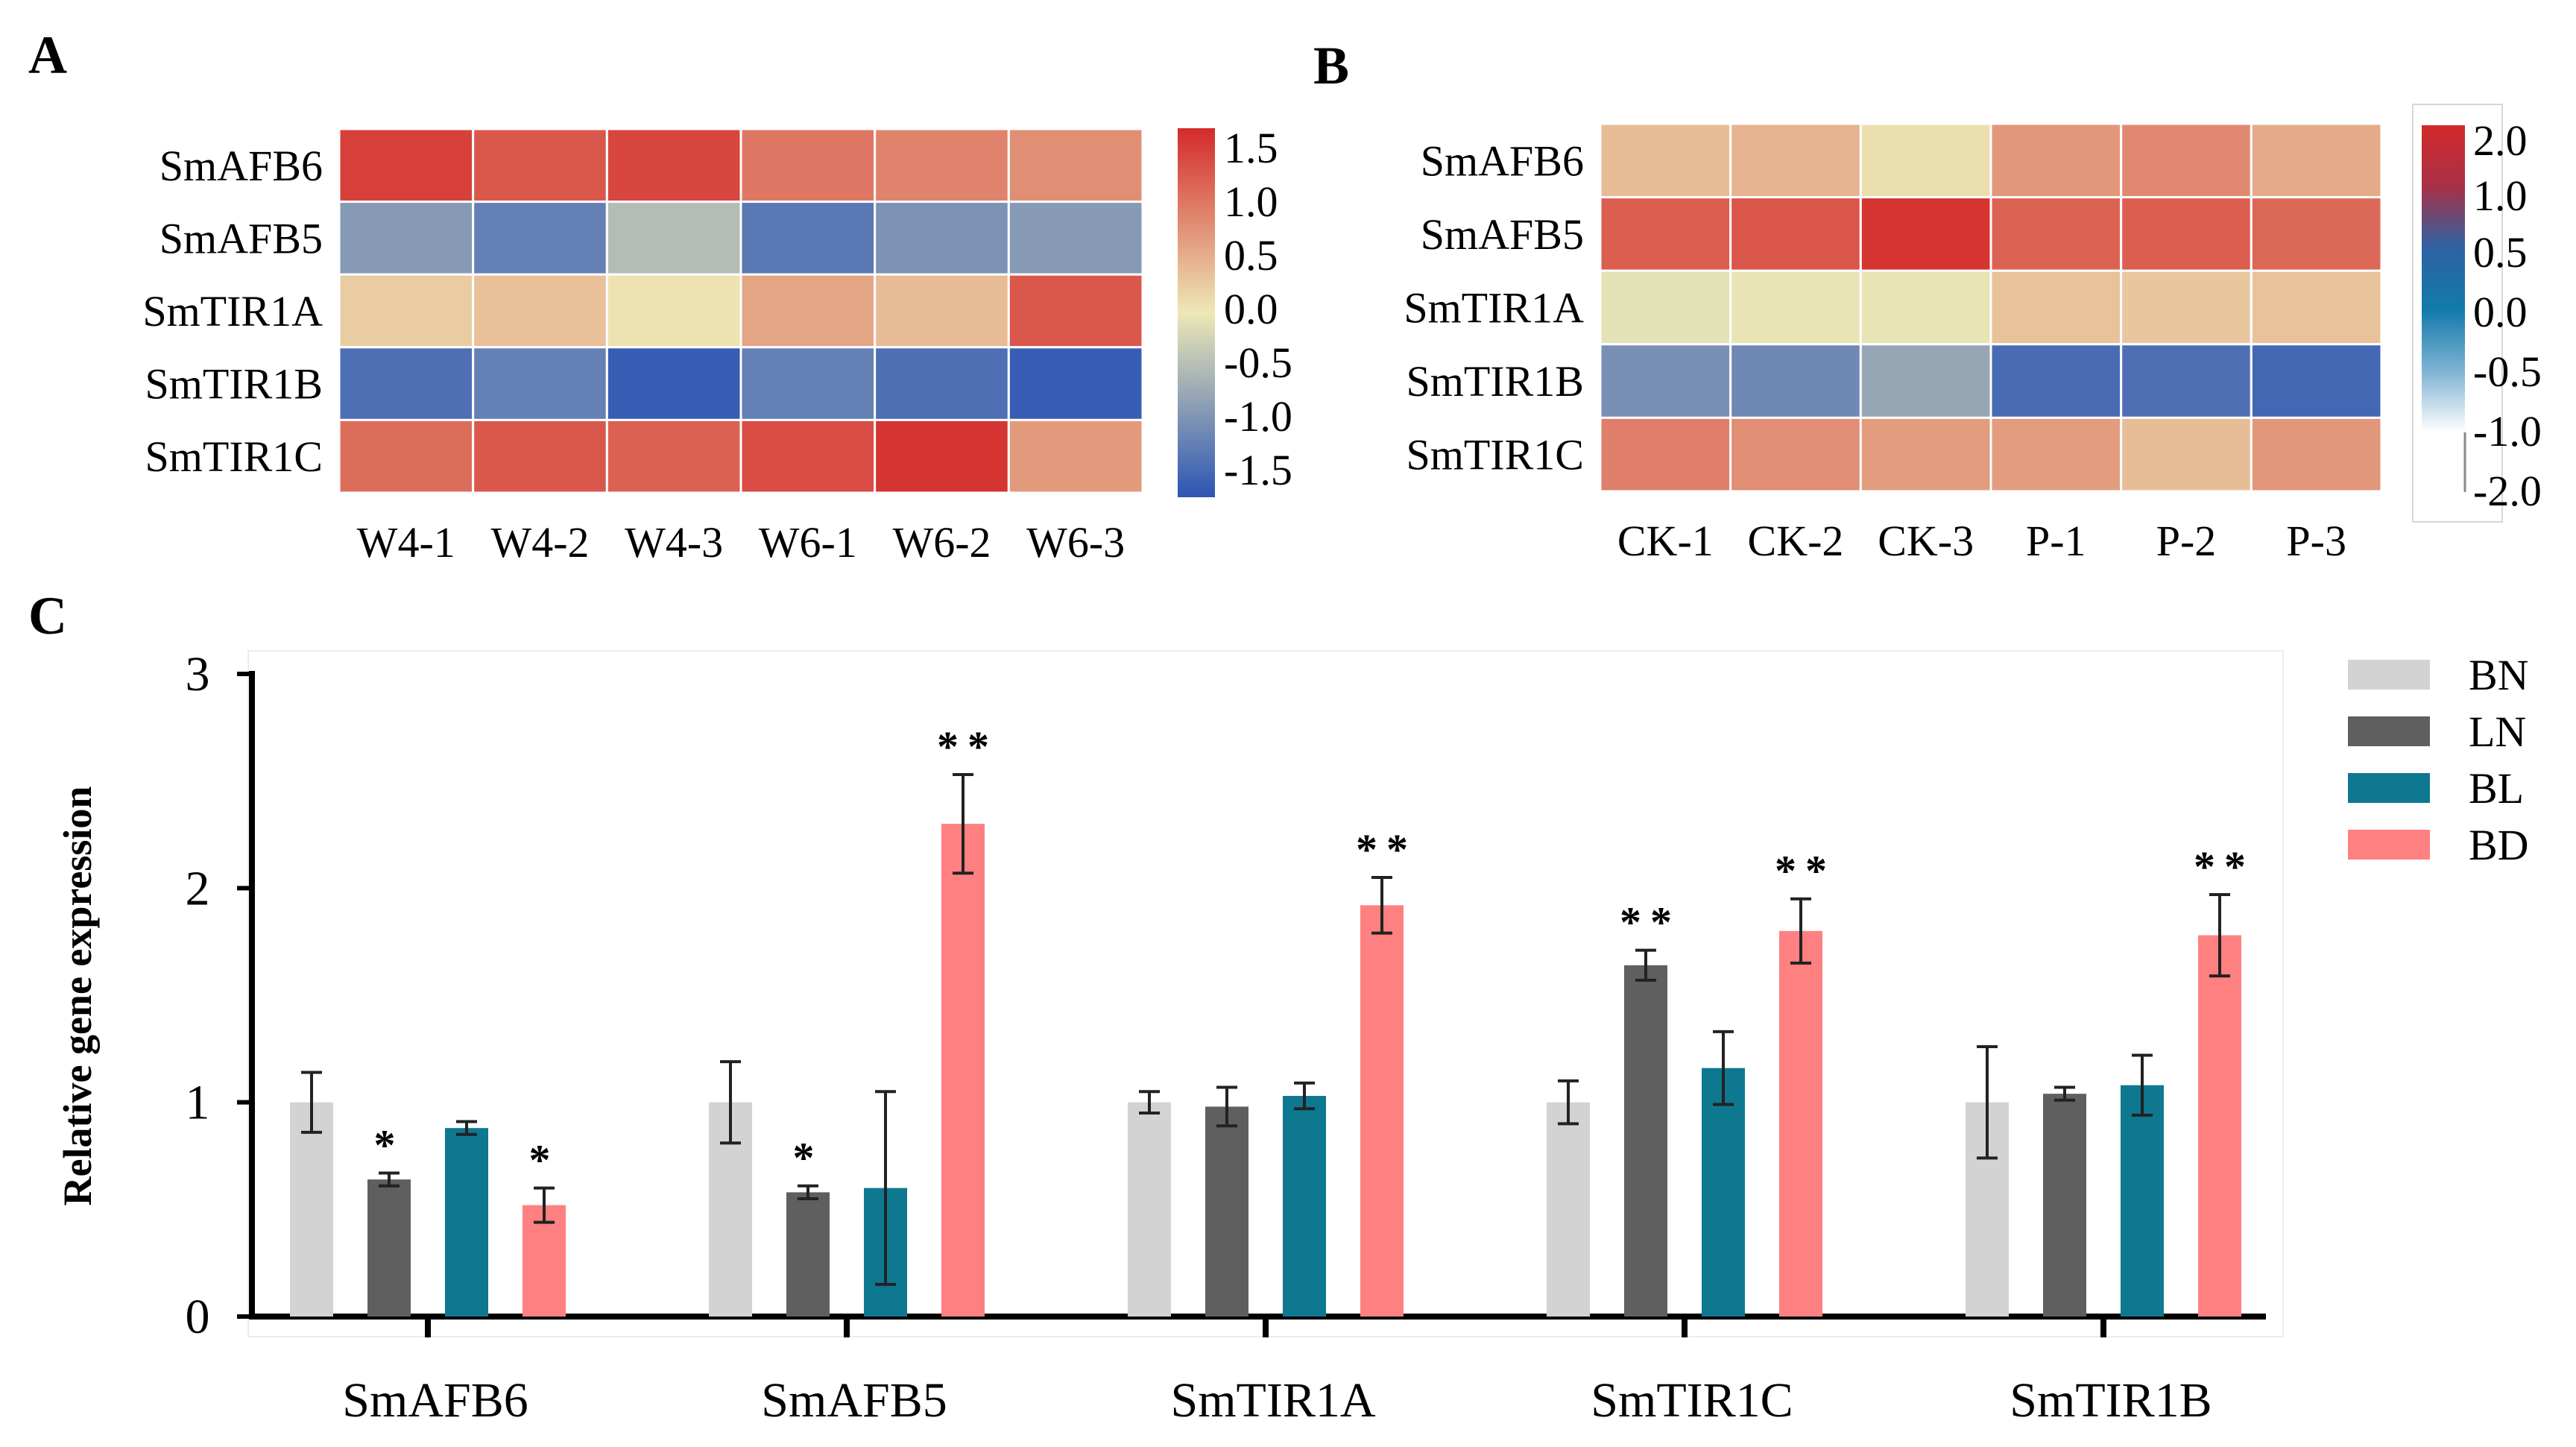  I want to click on x-tick-label: SmAFB5, so click(854, 1400).